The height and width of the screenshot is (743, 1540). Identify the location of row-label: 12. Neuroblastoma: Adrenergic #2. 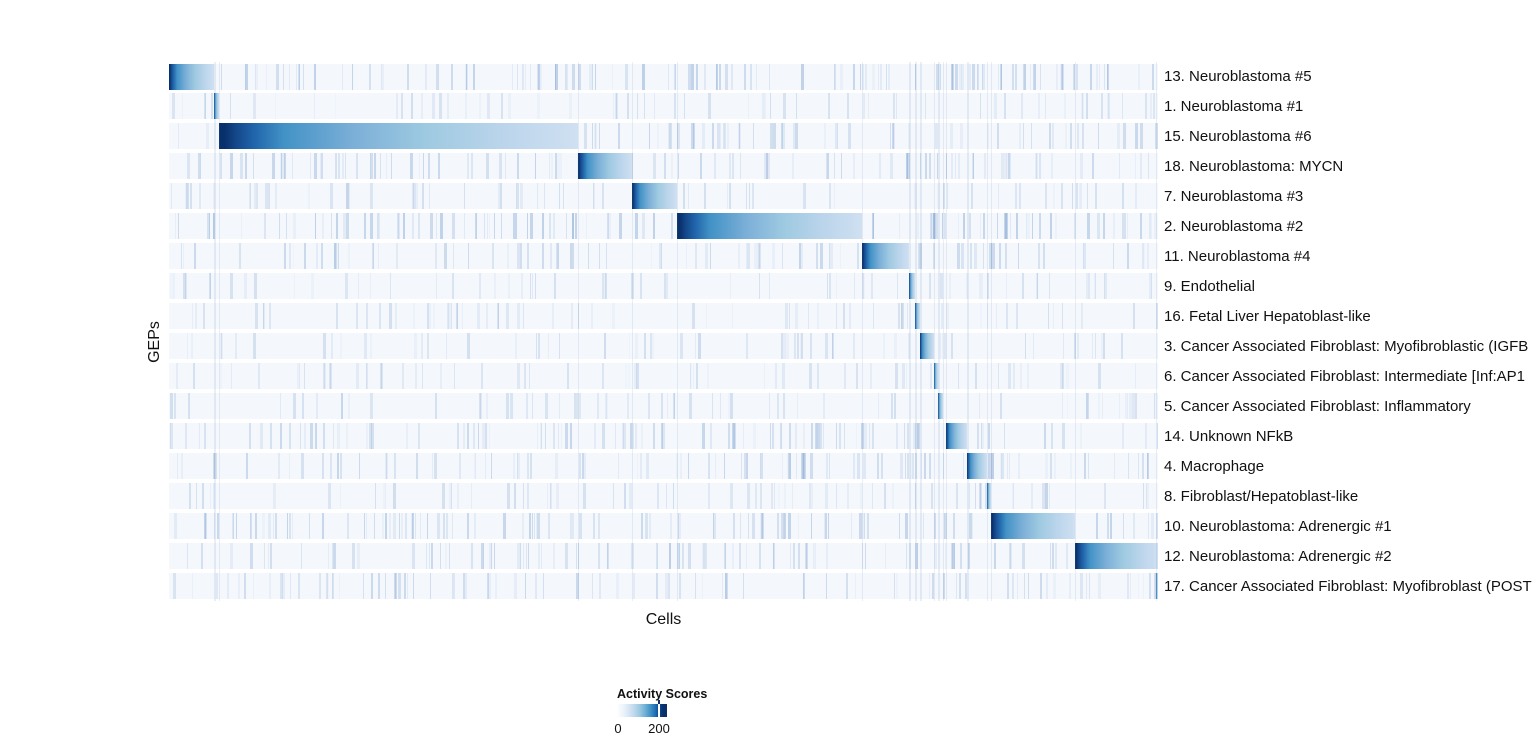
(1278, 556).